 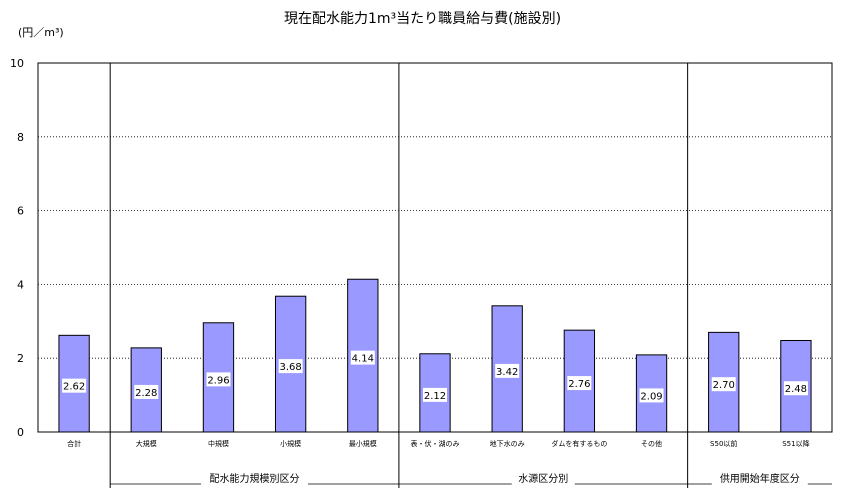 What do you see at coordinates (20, 211) in the screenshot?
I see `y-tick-label: 6` at bounding box center [20, 211].